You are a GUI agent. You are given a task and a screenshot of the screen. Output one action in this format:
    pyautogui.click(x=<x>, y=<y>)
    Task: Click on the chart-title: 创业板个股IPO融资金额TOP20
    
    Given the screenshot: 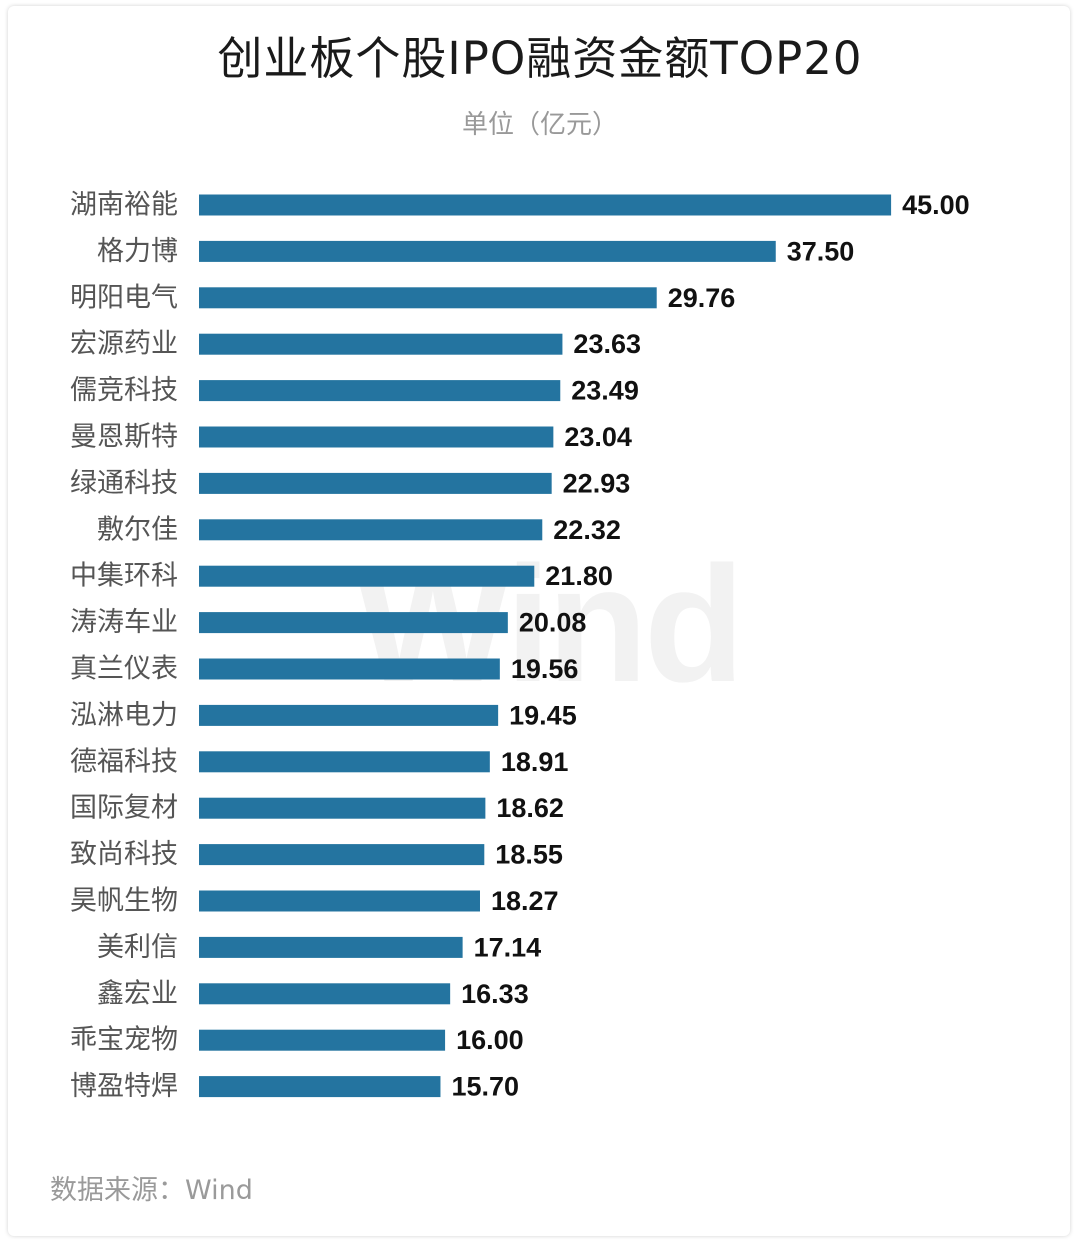 What is the action you would take?
    pyautogui.click(x=540, y=58)
    